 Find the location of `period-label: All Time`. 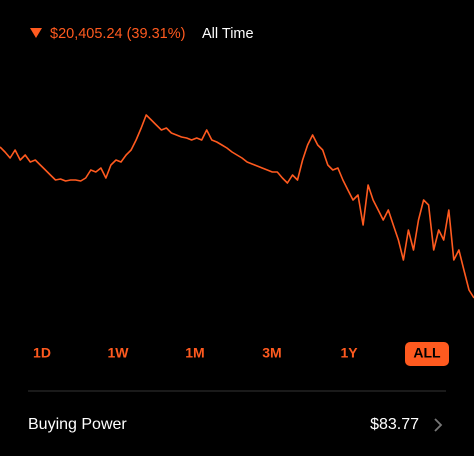

period-label: All Time is located at coordinates (228, 34).